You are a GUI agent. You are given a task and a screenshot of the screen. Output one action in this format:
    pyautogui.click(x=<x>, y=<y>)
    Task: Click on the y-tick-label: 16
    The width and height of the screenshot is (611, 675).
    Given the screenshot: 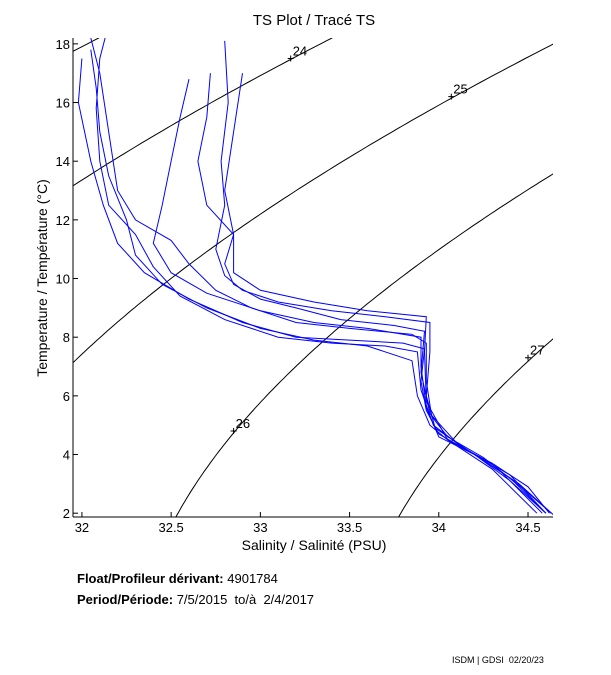 What is the action you would take?
    pyautogui.click(x=63, y=103)
    